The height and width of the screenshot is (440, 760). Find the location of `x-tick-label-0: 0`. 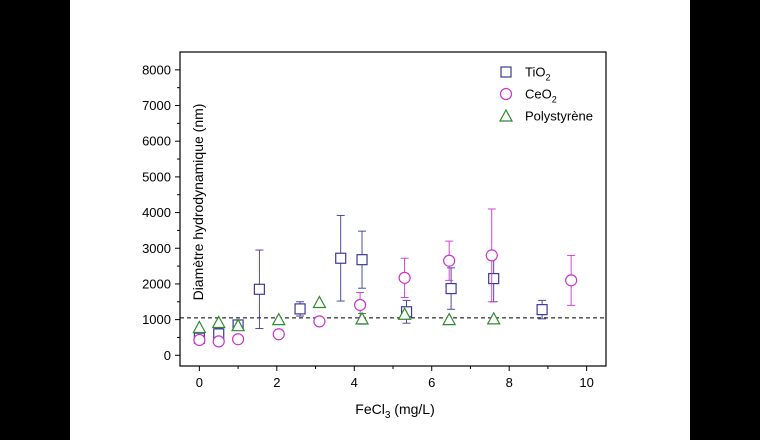

x-tick-label-0: 0 is located at coordinates (199, 382).